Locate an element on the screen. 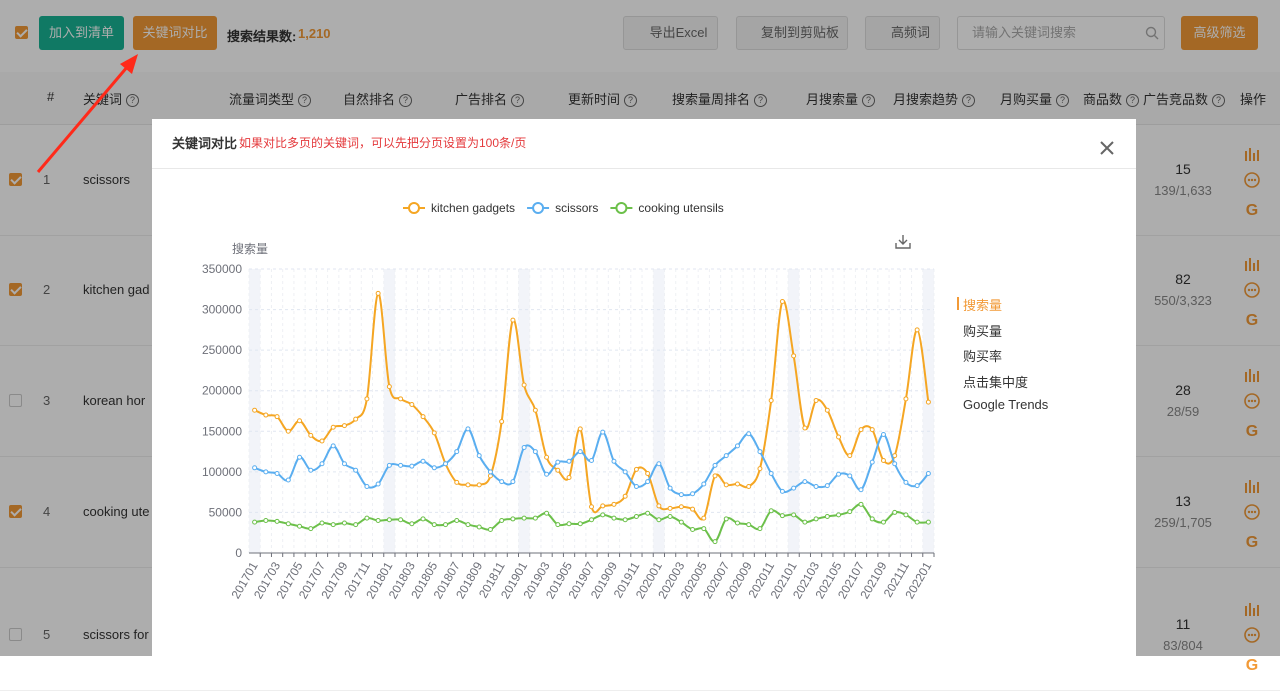  legend-marker is located at coordinates (414, 208).